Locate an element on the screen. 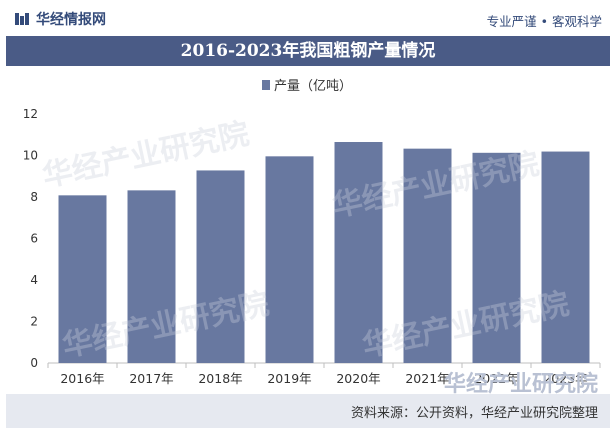  source-text: 资料来源：公开资料，华经产业研究院整理 is located at coordinates (474, 413).